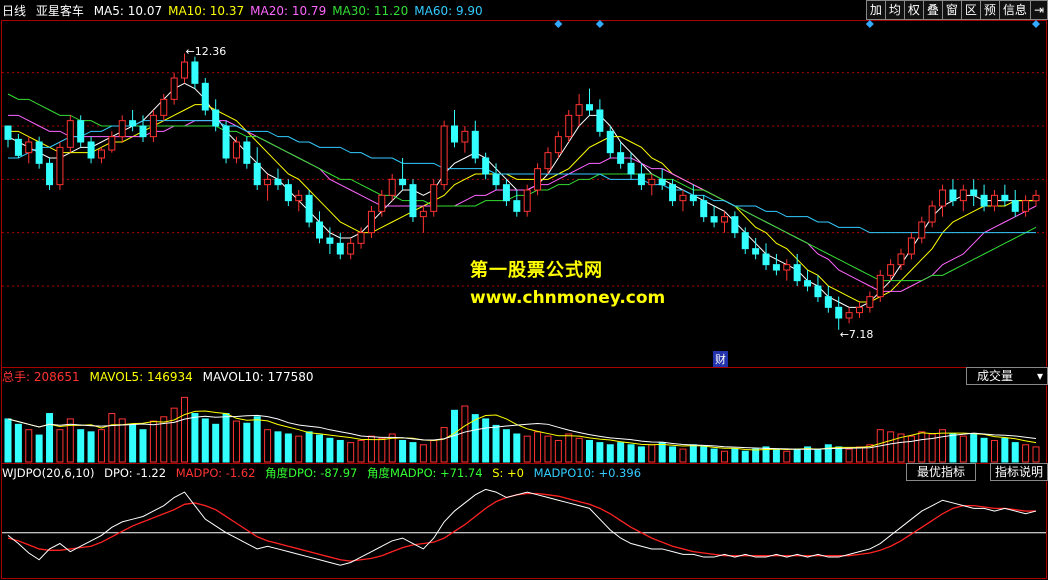 The width and height of the screenshot is (1048, 580). I want to click on toolbar-button: 预, so click(989, 10).